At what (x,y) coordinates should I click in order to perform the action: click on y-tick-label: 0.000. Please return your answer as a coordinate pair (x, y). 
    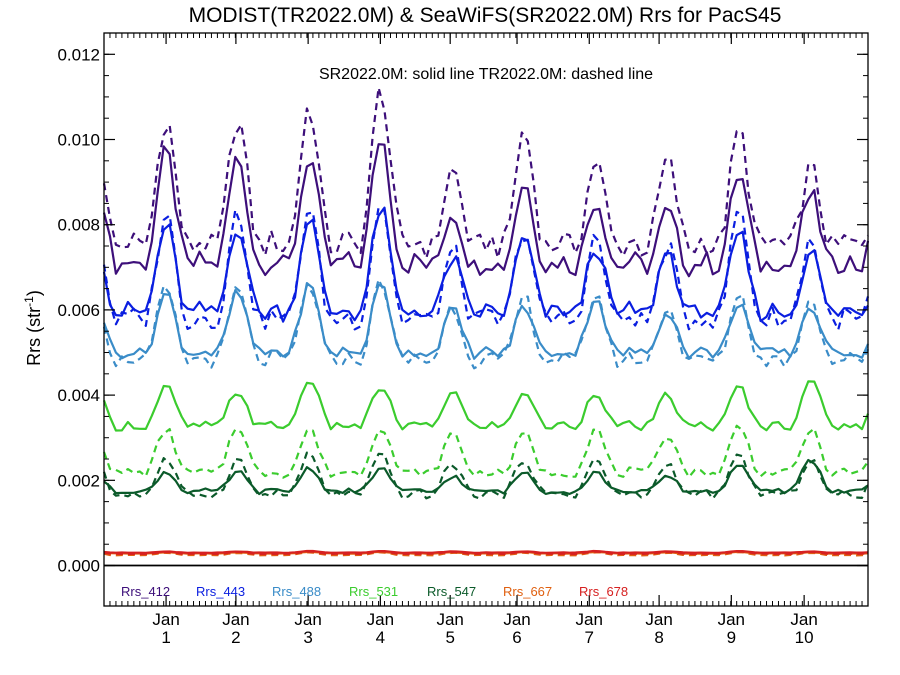
    Looking at the image, I should click on (78, 566).